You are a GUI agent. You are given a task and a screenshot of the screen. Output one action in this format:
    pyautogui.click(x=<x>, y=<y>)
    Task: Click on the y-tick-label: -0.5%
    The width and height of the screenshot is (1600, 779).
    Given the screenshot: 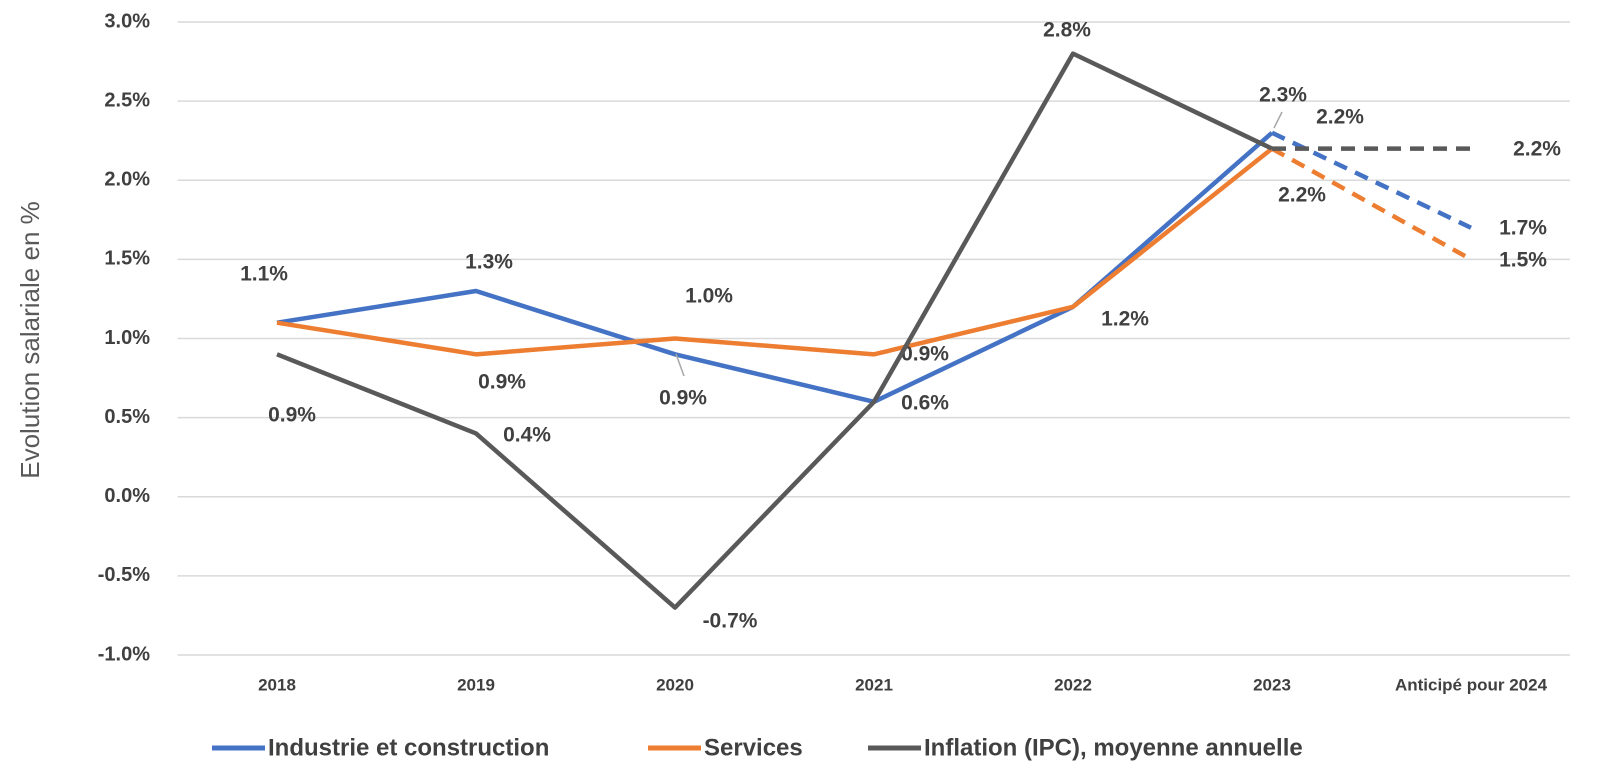 What is the action you would take?
    pyautogui.click(x=124, y=575)
    